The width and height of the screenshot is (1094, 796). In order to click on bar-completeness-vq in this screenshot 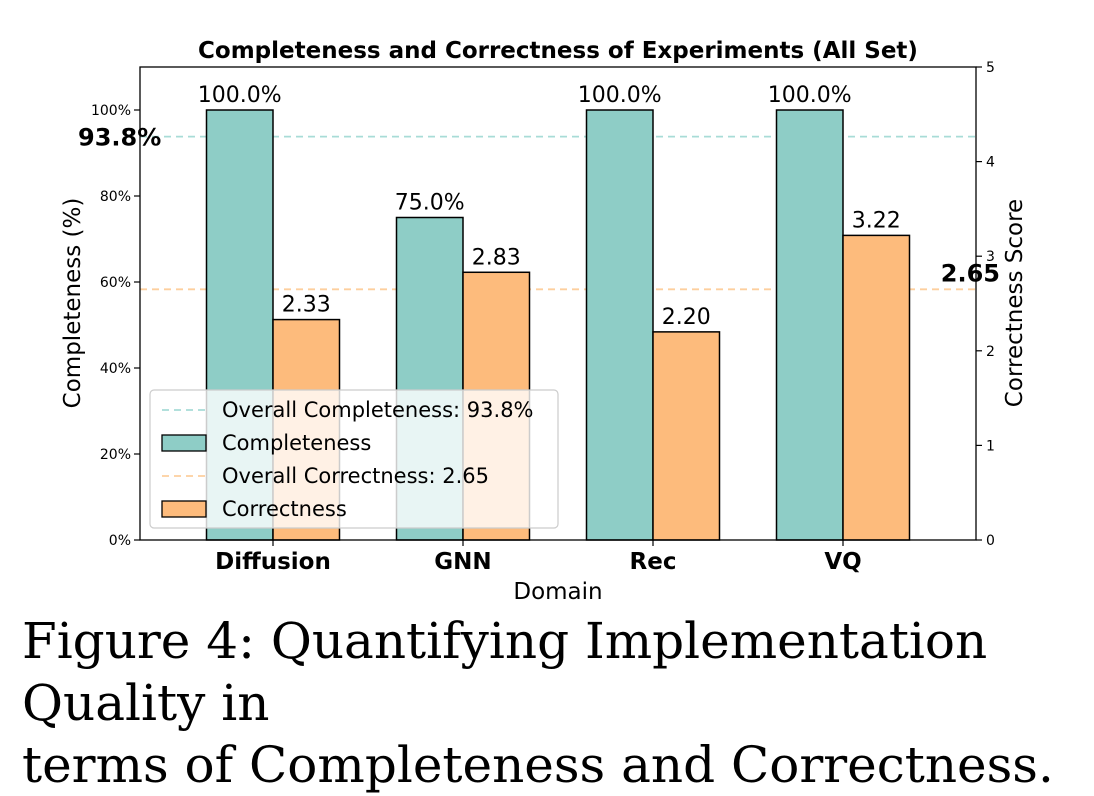, I will do `click(809, 325)`.